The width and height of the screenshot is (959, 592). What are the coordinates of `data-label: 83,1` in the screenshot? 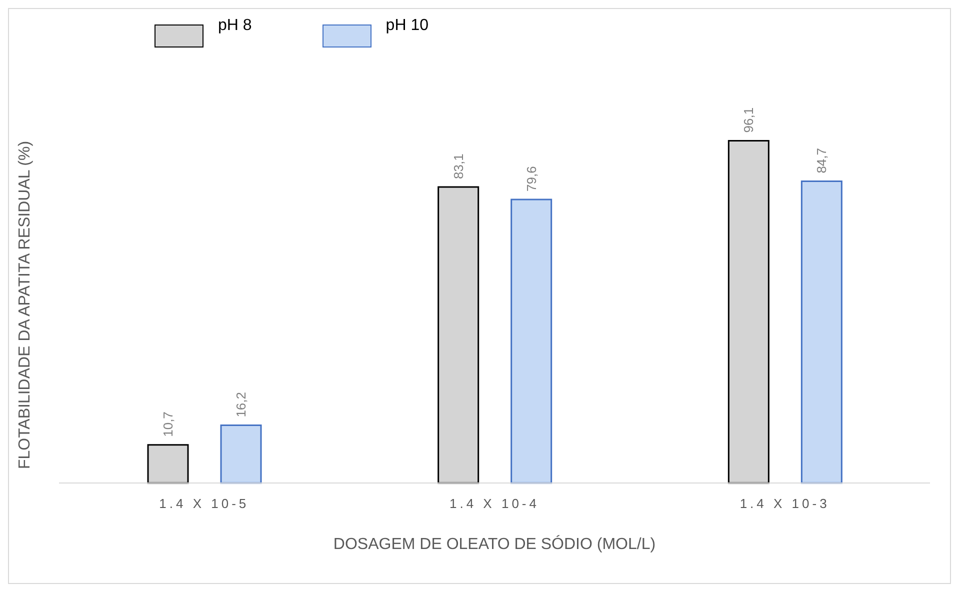 It's located at (458, 166).